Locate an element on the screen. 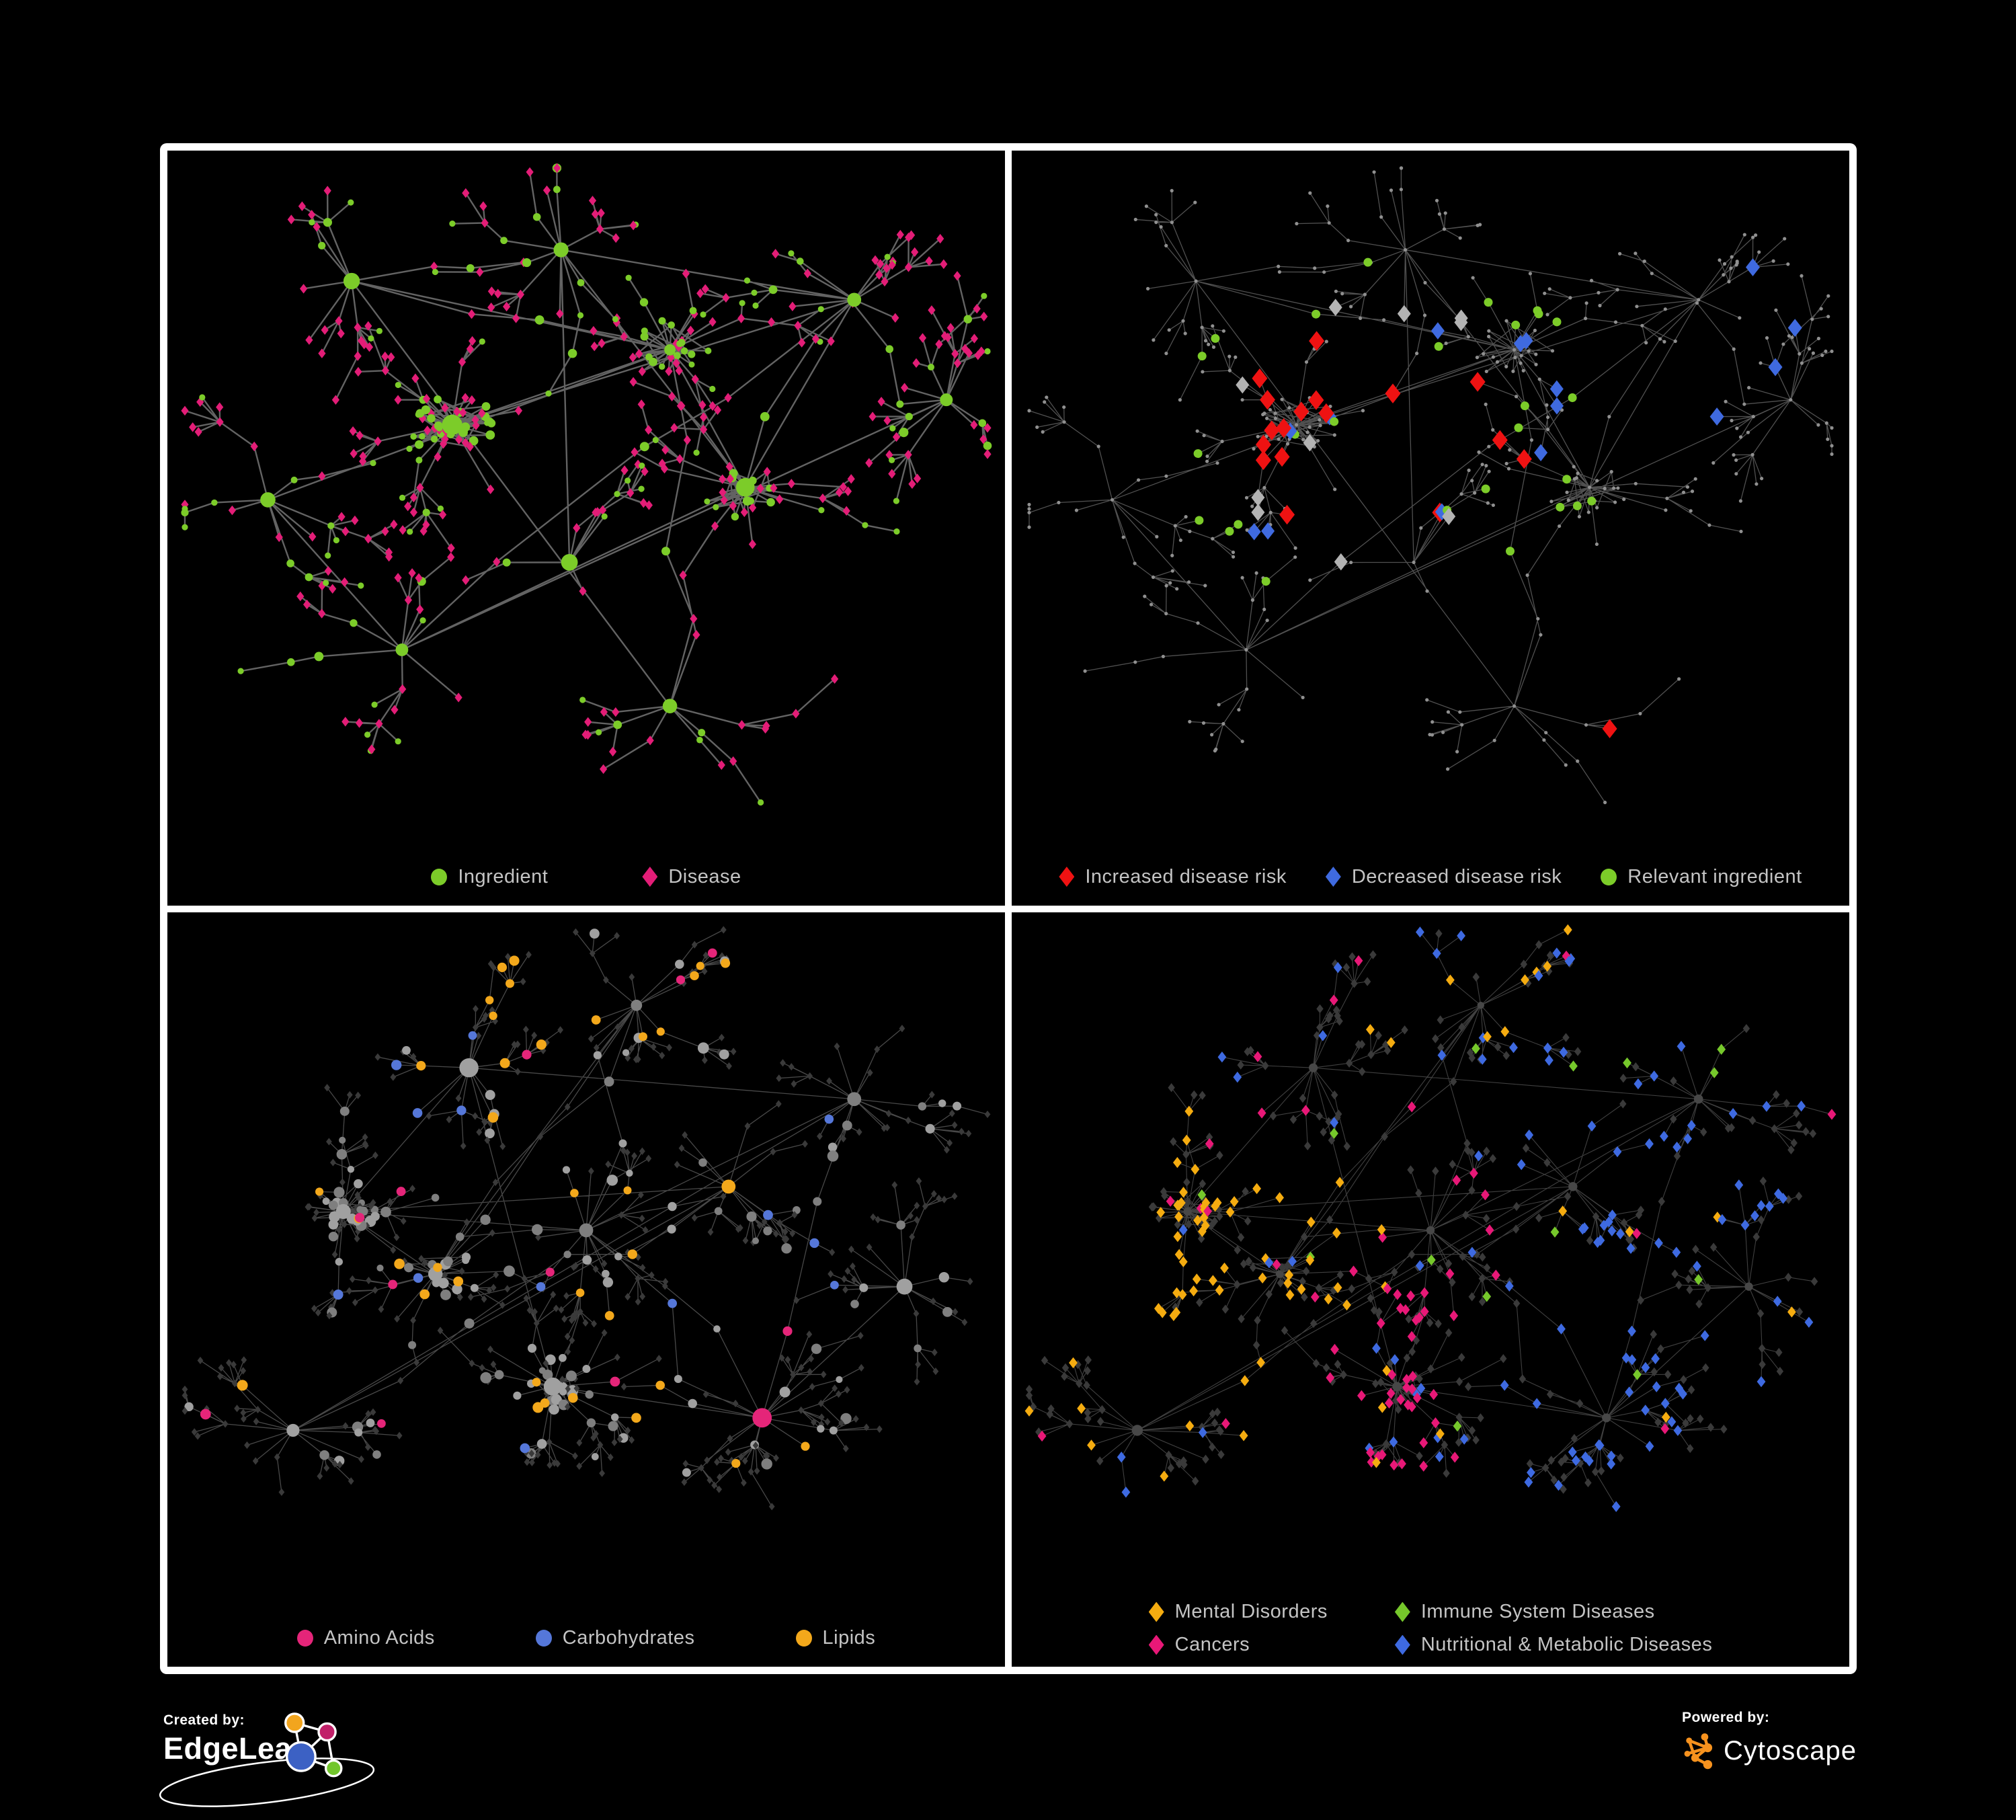 This screenshot has width=2016, height=1820. legend-label: Cancers is located at coordinates (1212, 1644).